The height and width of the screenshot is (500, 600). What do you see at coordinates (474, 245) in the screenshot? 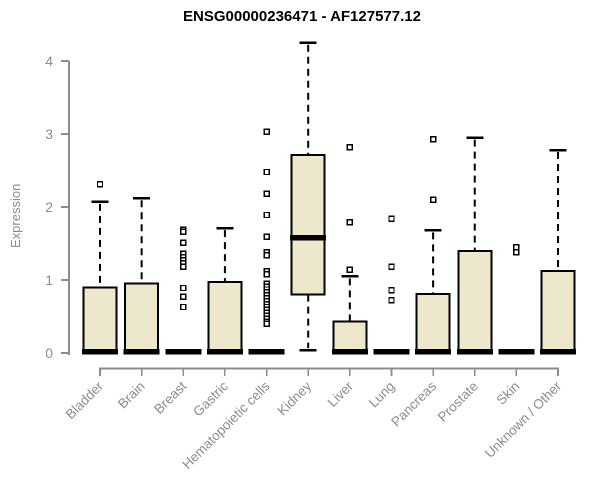
I see `box-group-prostate` at bounding box center [474, 245].